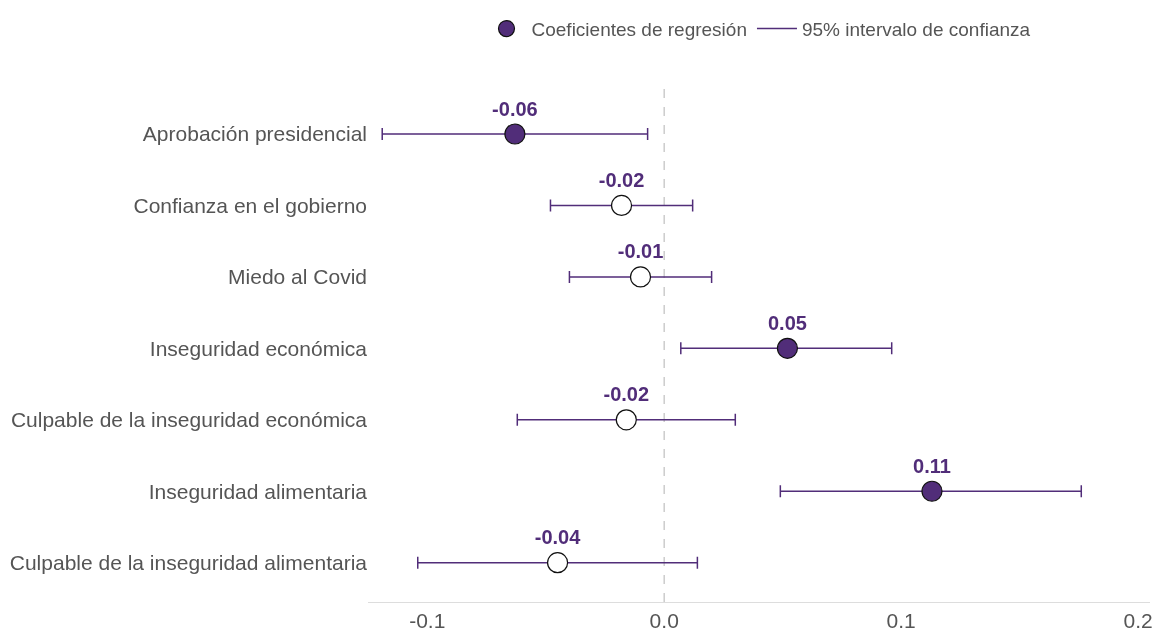 The height and width of the screenshot is (642, 1172). What do you see at coordinates (258, 491) in the screenshot?
I see `y-tick-label: Inseguridad alimentaria` at bounding box center [258, 491].